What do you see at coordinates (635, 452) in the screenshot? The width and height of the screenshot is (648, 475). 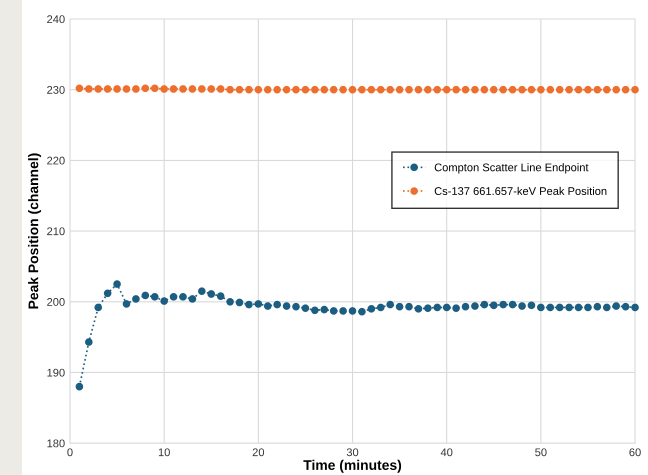 I see `x-tick-label: 60` at bounding box center [635, 452].